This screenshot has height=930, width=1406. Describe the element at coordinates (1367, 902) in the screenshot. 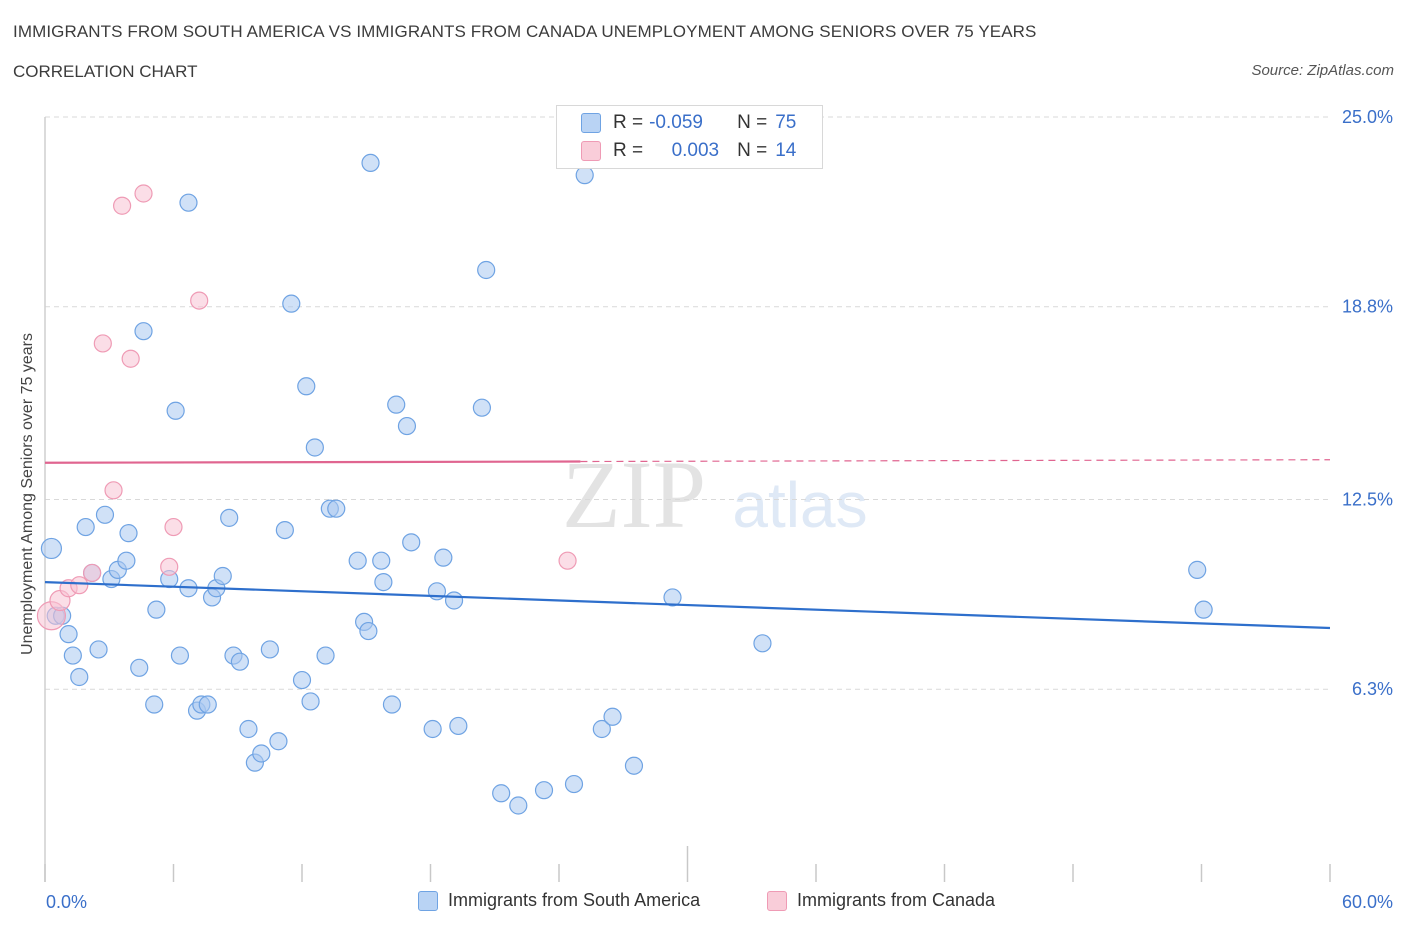

I see `x-tick-label: 60.0%` at that location.